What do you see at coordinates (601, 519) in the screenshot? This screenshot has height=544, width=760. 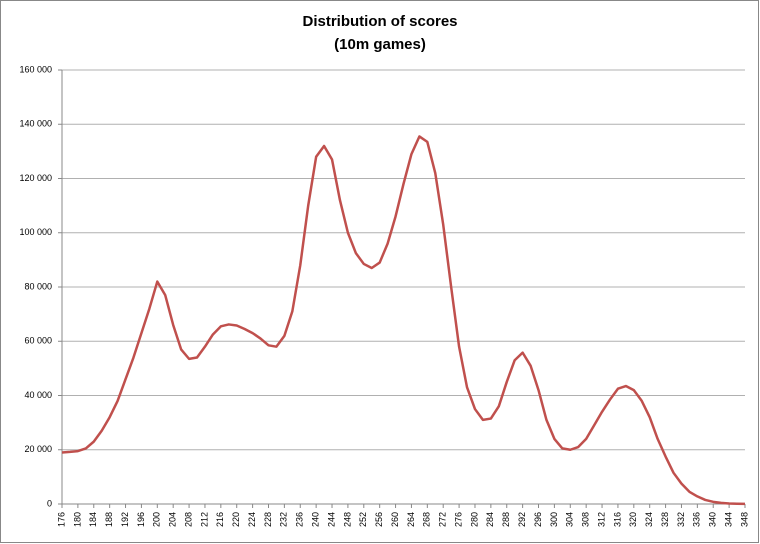 I see `x-tick-label: 312` at bounding box center [601, 519].